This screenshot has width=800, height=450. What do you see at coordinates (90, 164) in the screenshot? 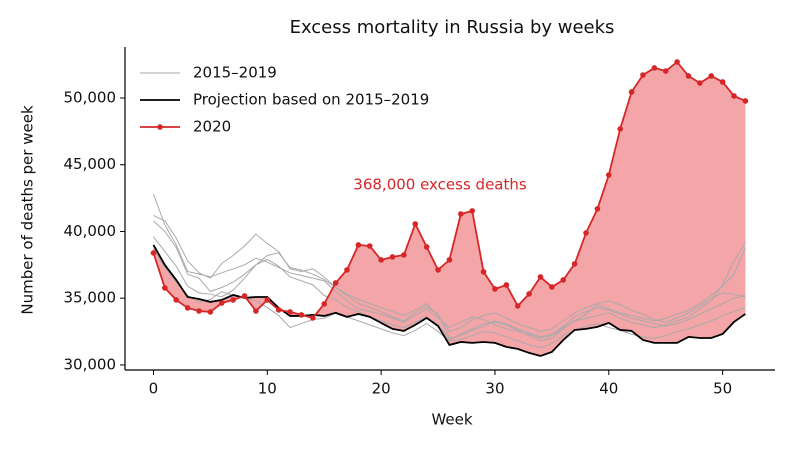
I see `y-tick-label: 45,000` at bounding box center [90, 164].